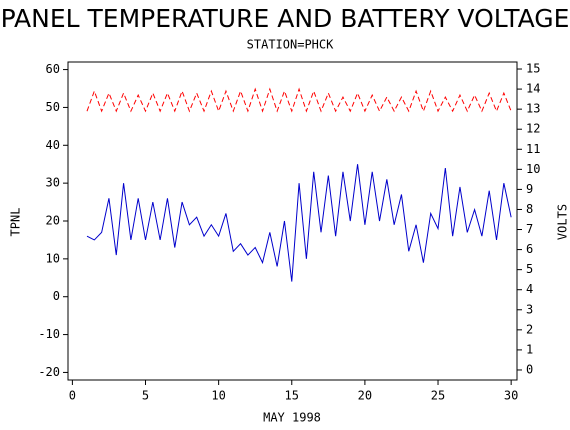 This screenshot has height=430, width=570. Describe the element at coordinates (529, 269) in the screenshot. I see `y2-tick-label: 5` at that location.